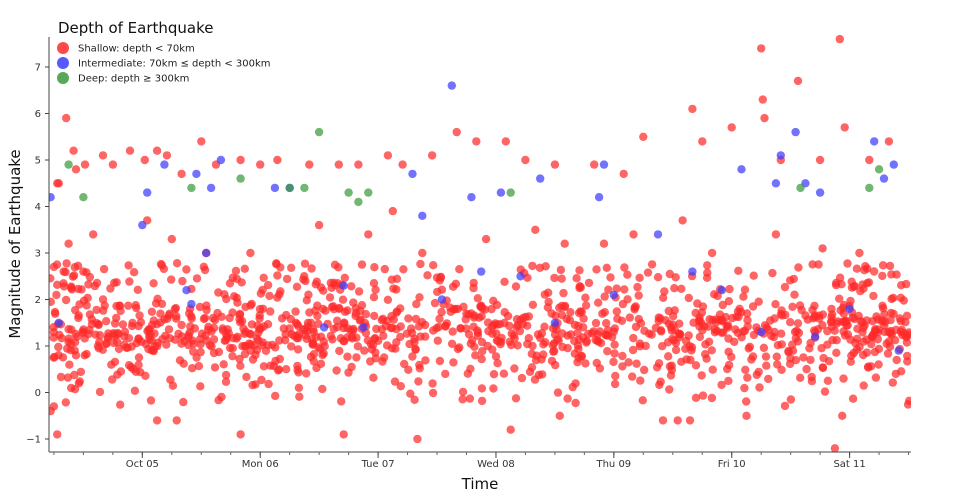 This screenshot has height=500, width=960. What do you see at coordinates (136, 28) in the screenshot?
I see `legend-title: Depth of Earthquake` at bounding box center [136, 28].